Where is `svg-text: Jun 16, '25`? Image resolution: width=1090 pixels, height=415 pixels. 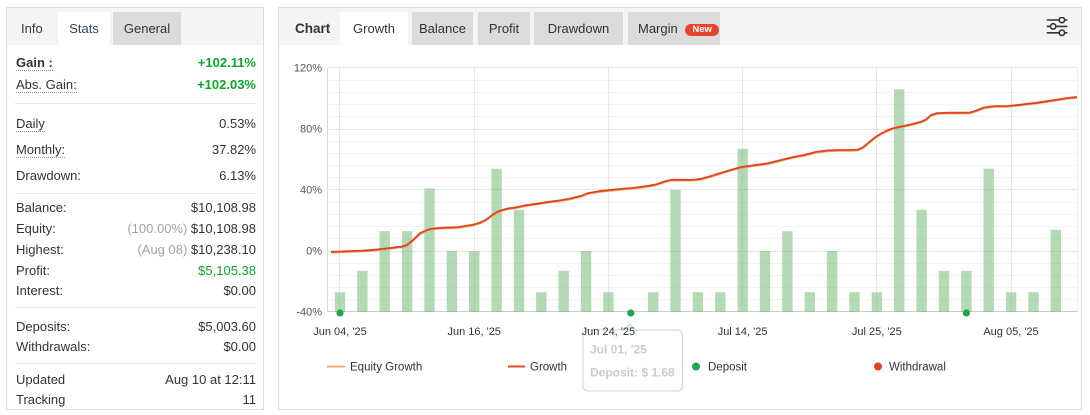 svg-text: Jun 16, '25 is located at coordinates (473, 332).